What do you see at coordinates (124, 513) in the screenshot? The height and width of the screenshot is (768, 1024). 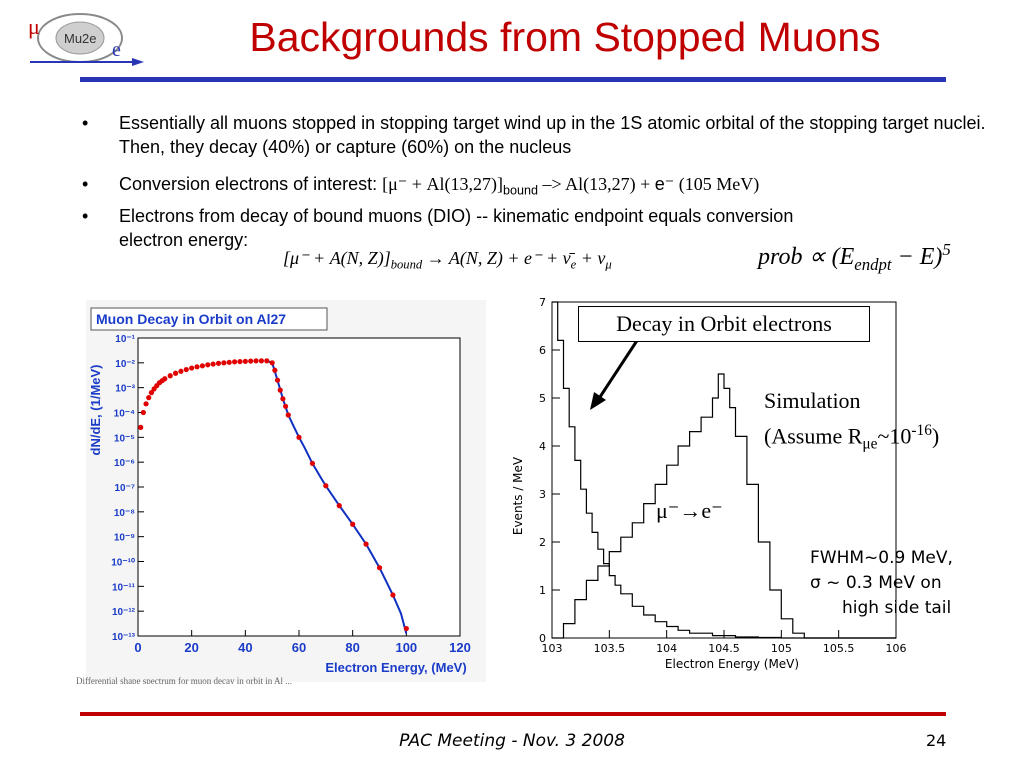 I see `y-tick-label: 10⁻⁸` at bounding box center [124, 513].